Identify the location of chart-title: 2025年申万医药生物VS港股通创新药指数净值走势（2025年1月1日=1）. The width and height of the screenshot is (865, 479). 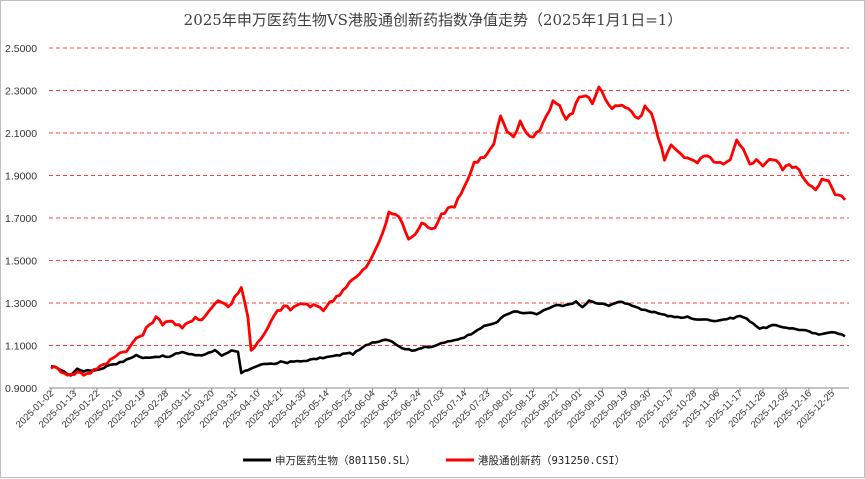
(433, 20).